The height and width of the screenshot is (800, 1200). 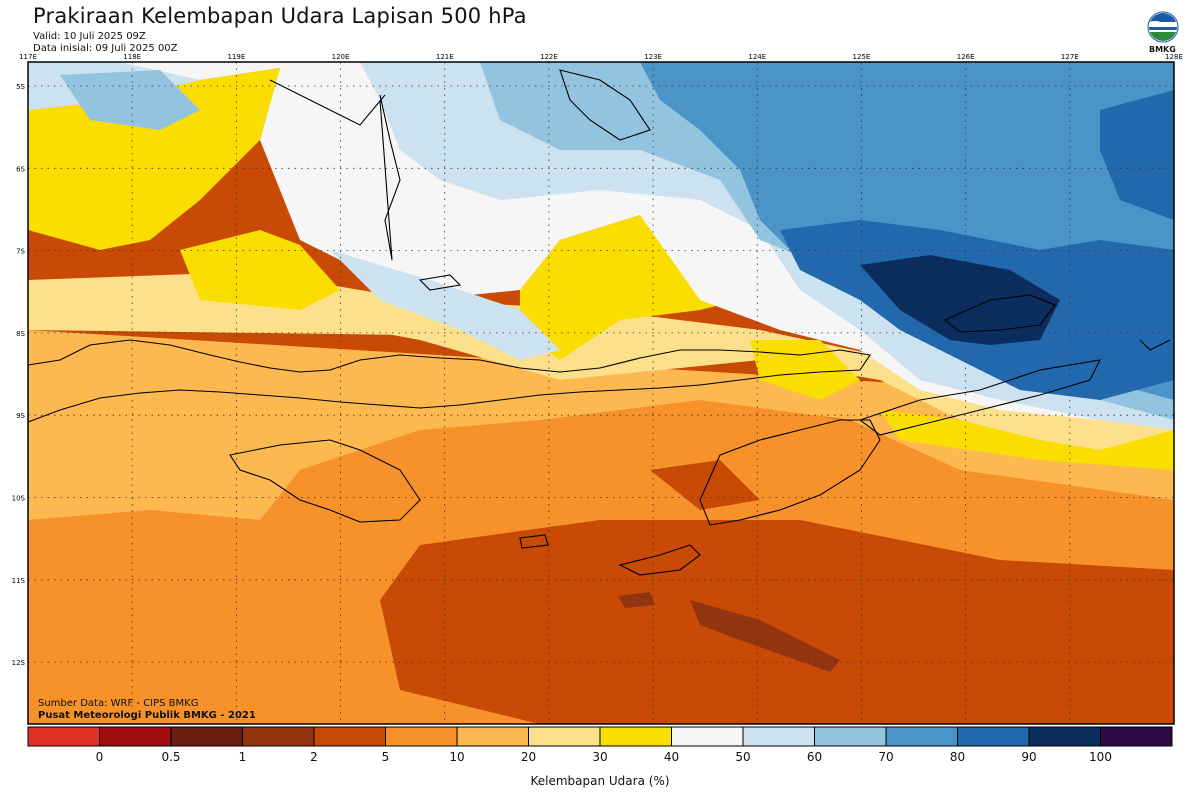 What do you see at coordinates (1162, 49) in the screenshot?
I see `logo-text: BMKG` at bounding box center [1162, 49].